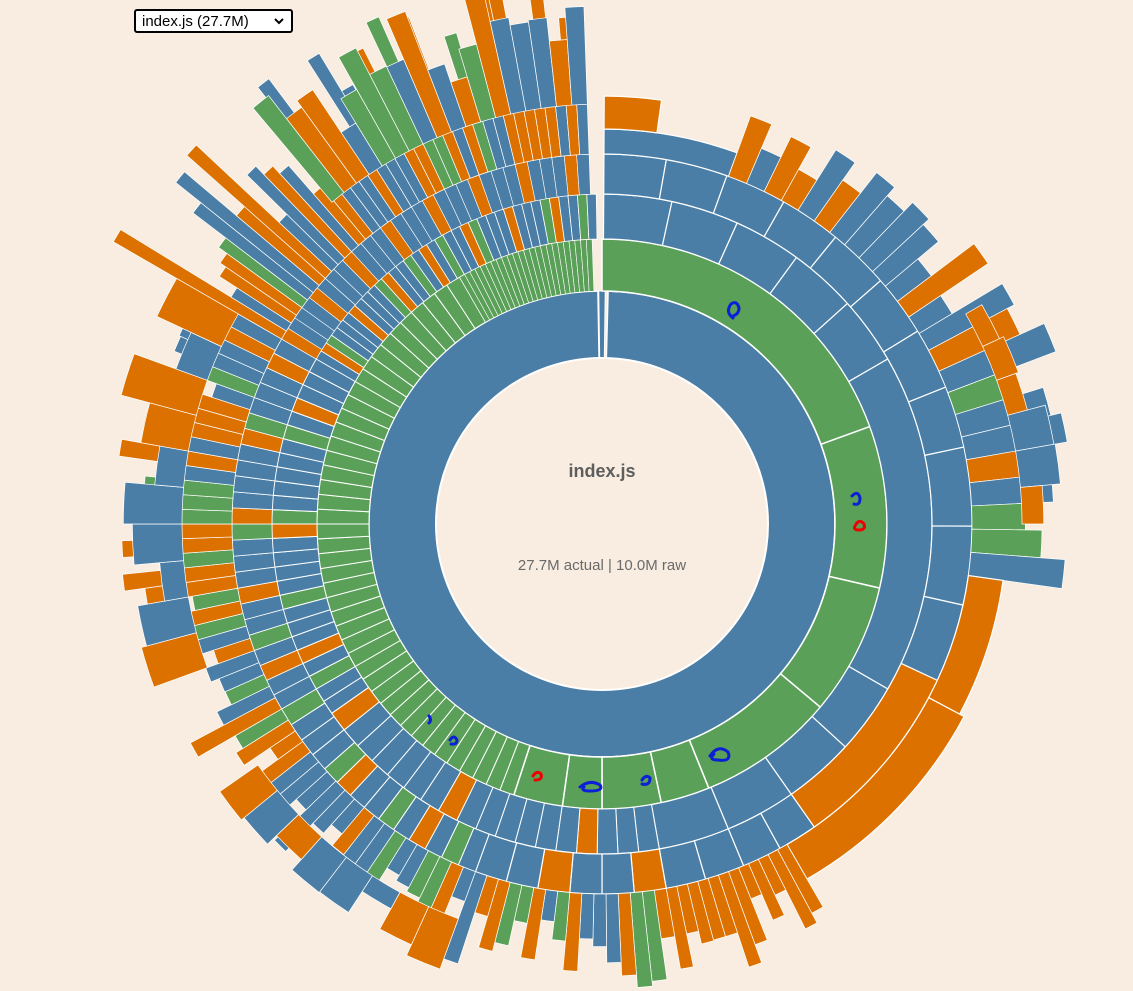 This screenshot has height=991, width=1133. Describe the element at coordinates (602, 565) in the screenshot. I see `center-subtitle: 27.7M actual | 10.0M raw` at that location.